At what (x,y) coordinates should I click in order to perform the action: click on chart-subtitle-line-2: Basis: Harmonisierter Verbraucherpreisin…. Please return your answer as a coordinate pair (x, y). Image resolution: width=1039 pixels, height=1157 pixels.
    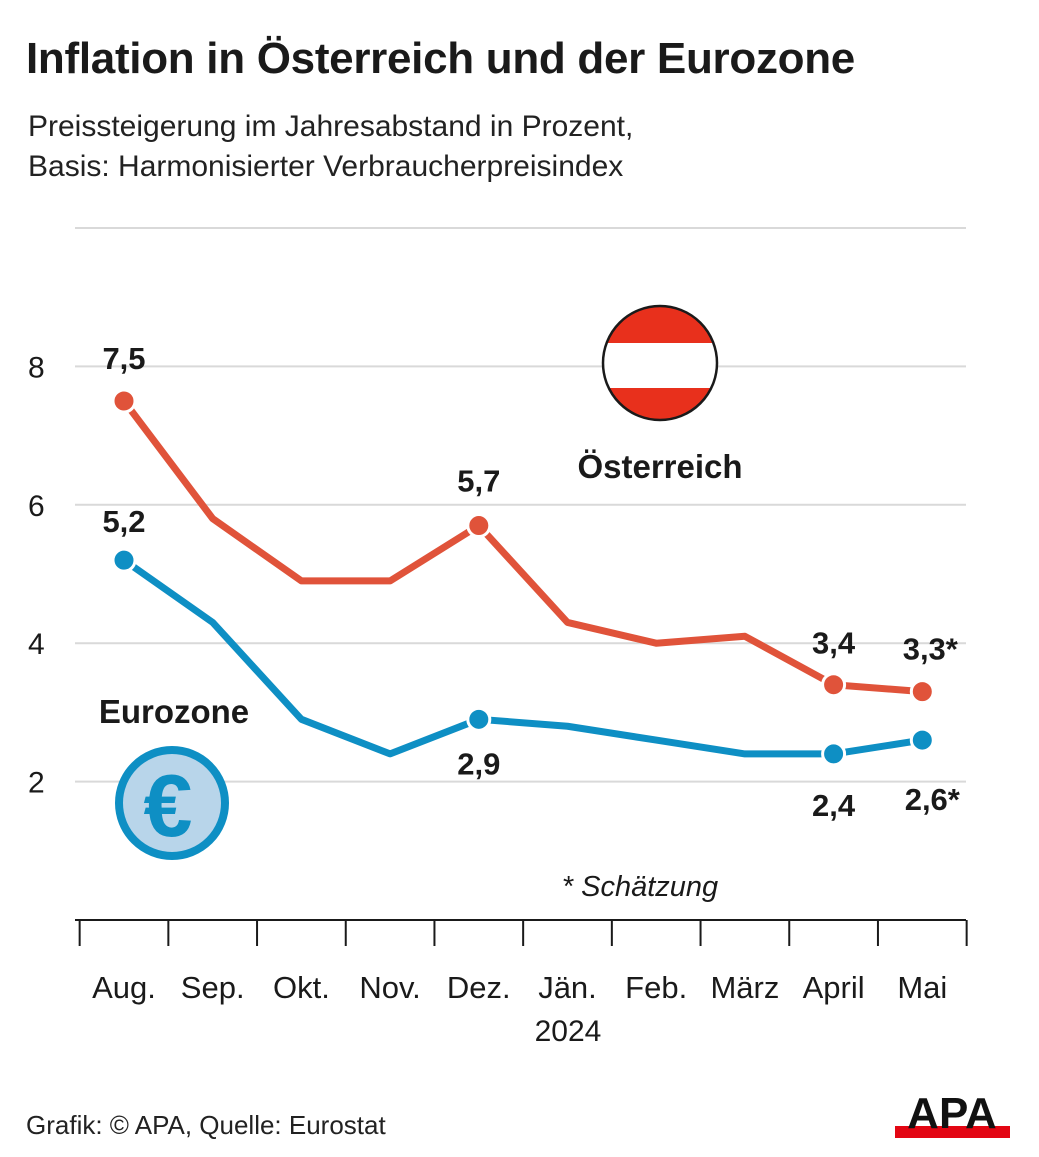
    Looking at the image, I should click on (326, 166).